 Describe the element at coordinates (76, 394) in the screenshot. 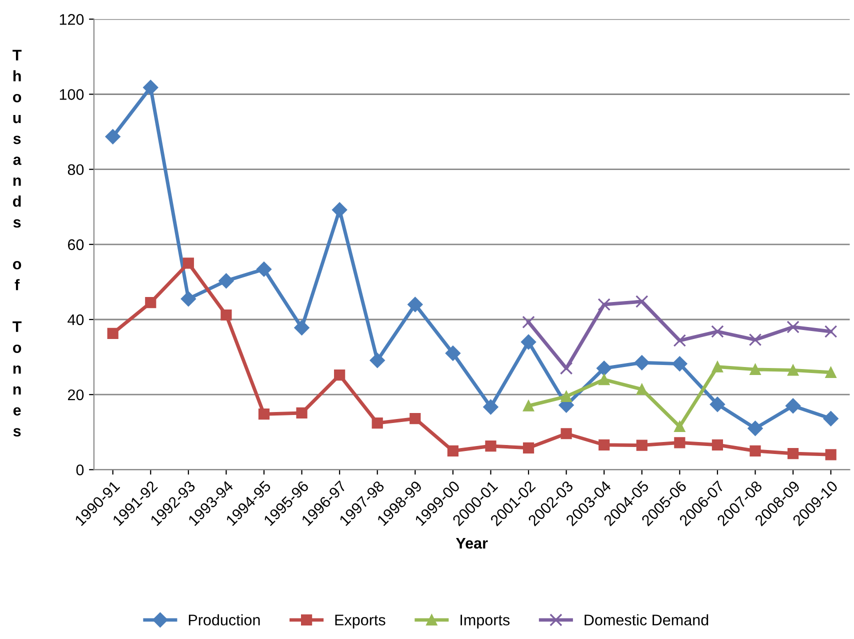

I see `y-tick-label: 20` at that location.